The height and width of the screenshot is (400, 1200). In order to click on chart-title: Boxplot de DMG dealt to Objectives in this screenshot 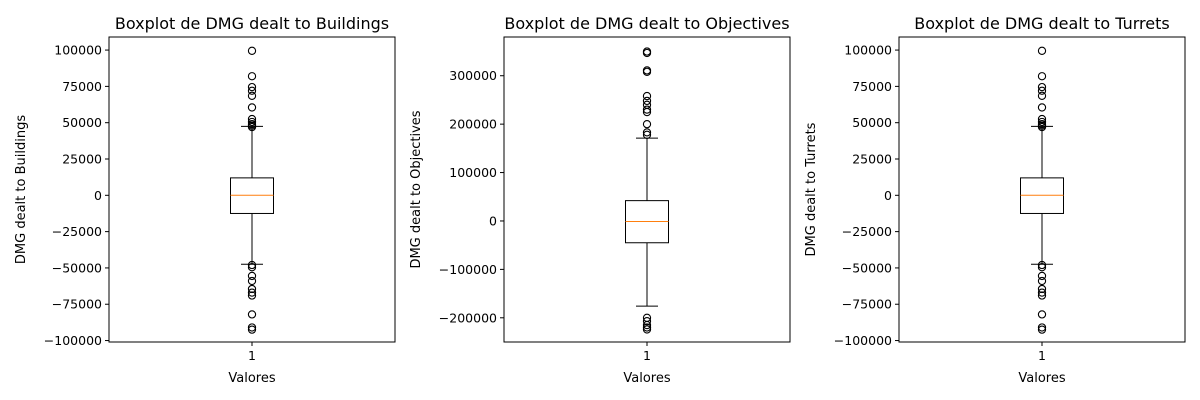, I will do `click(646, 23)`.